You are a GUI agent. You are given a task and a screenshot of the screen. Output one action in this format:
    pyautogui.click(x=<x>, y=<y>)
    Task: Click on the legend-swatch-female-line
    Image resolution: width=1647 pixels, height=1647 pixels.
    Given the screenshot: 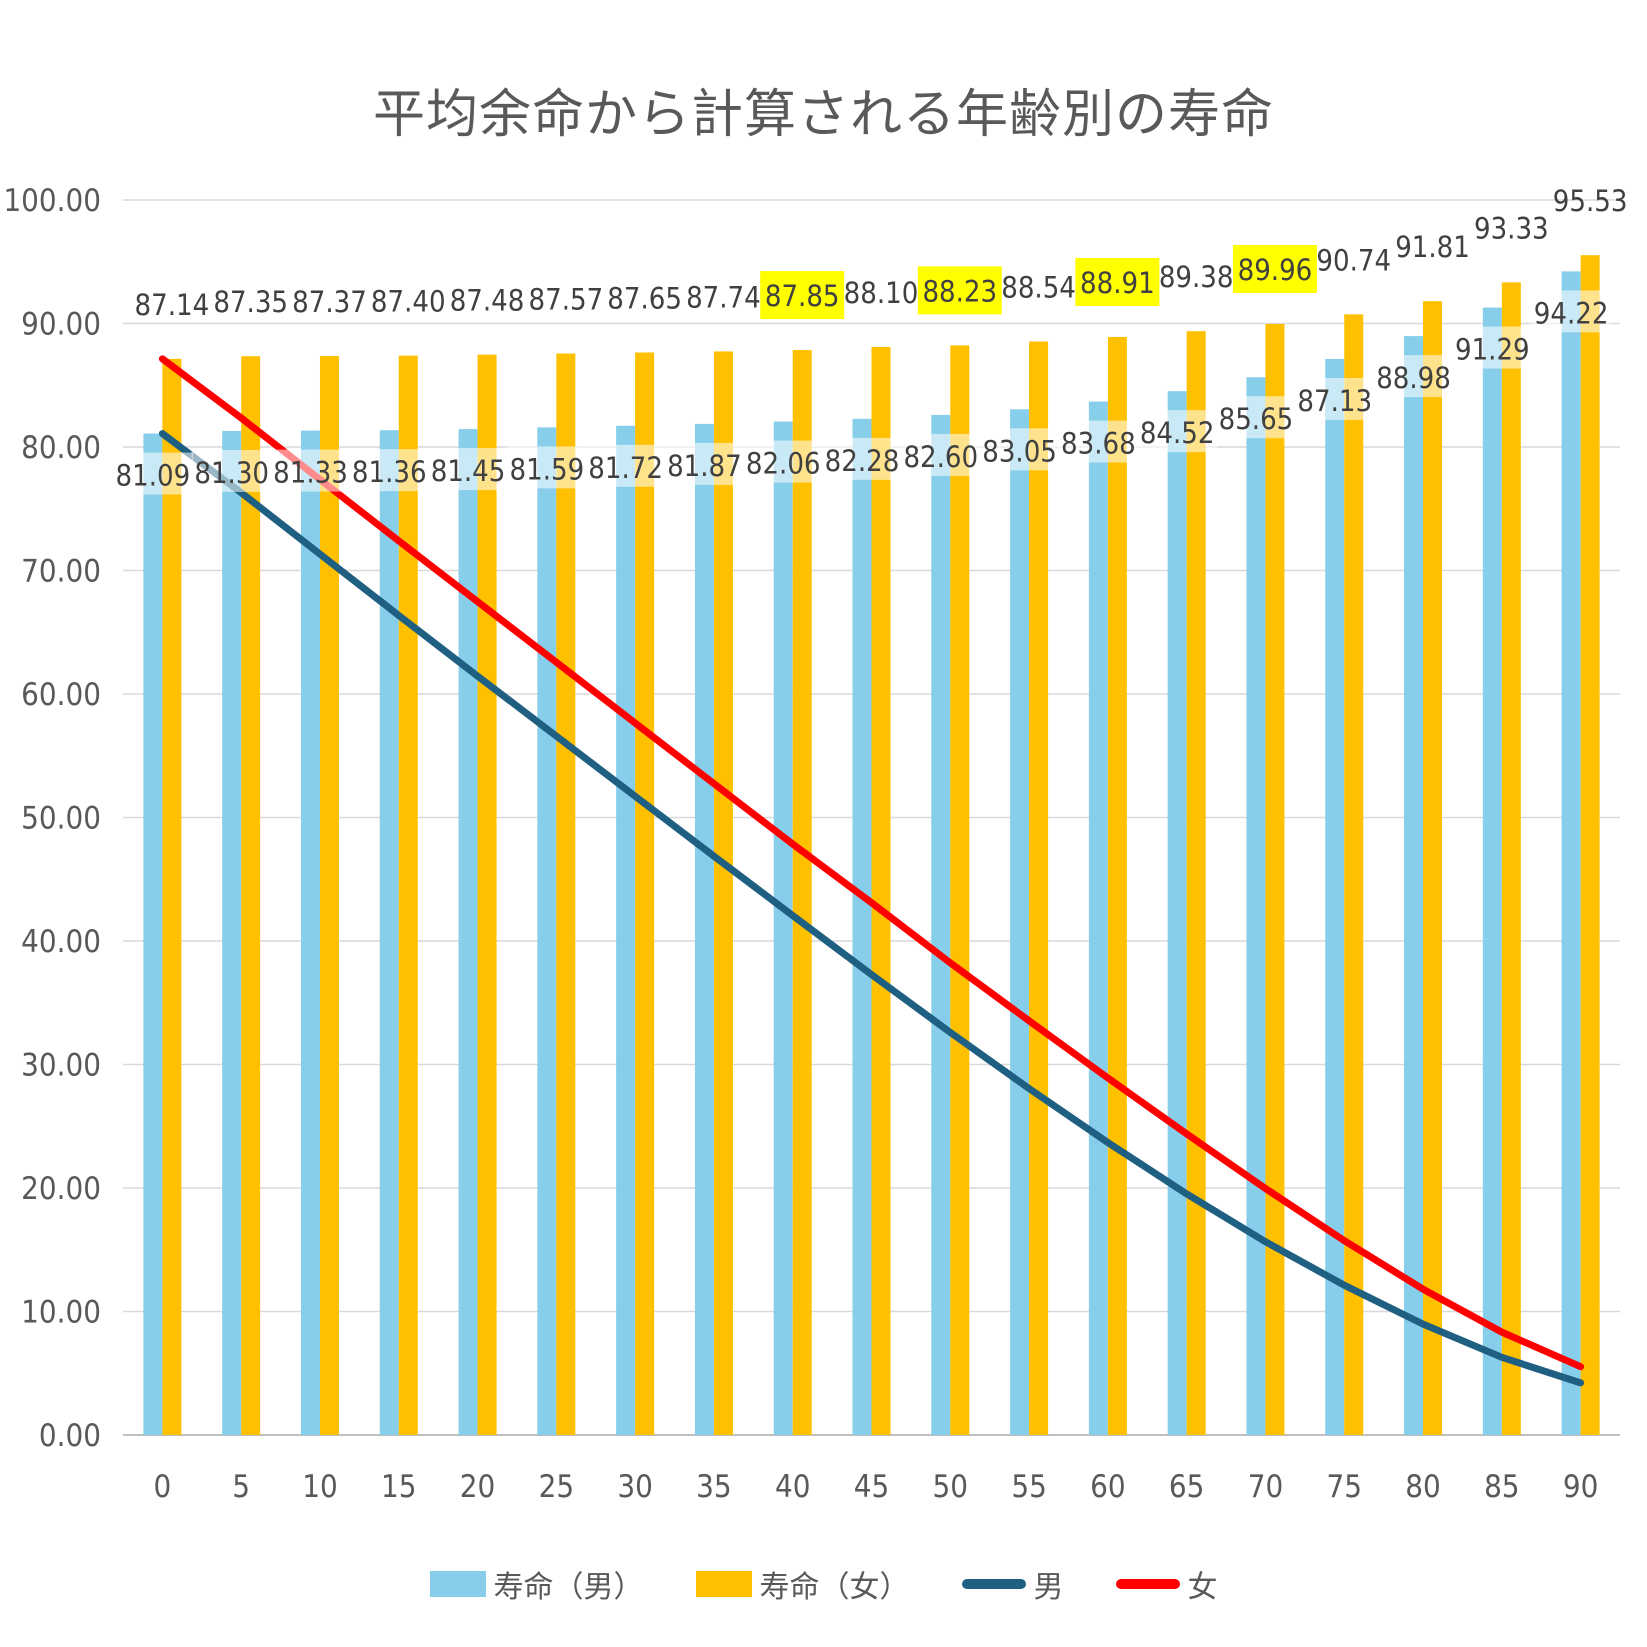 What is the action you would take?
    pyautogui.click(x=1147, y=1584)
    